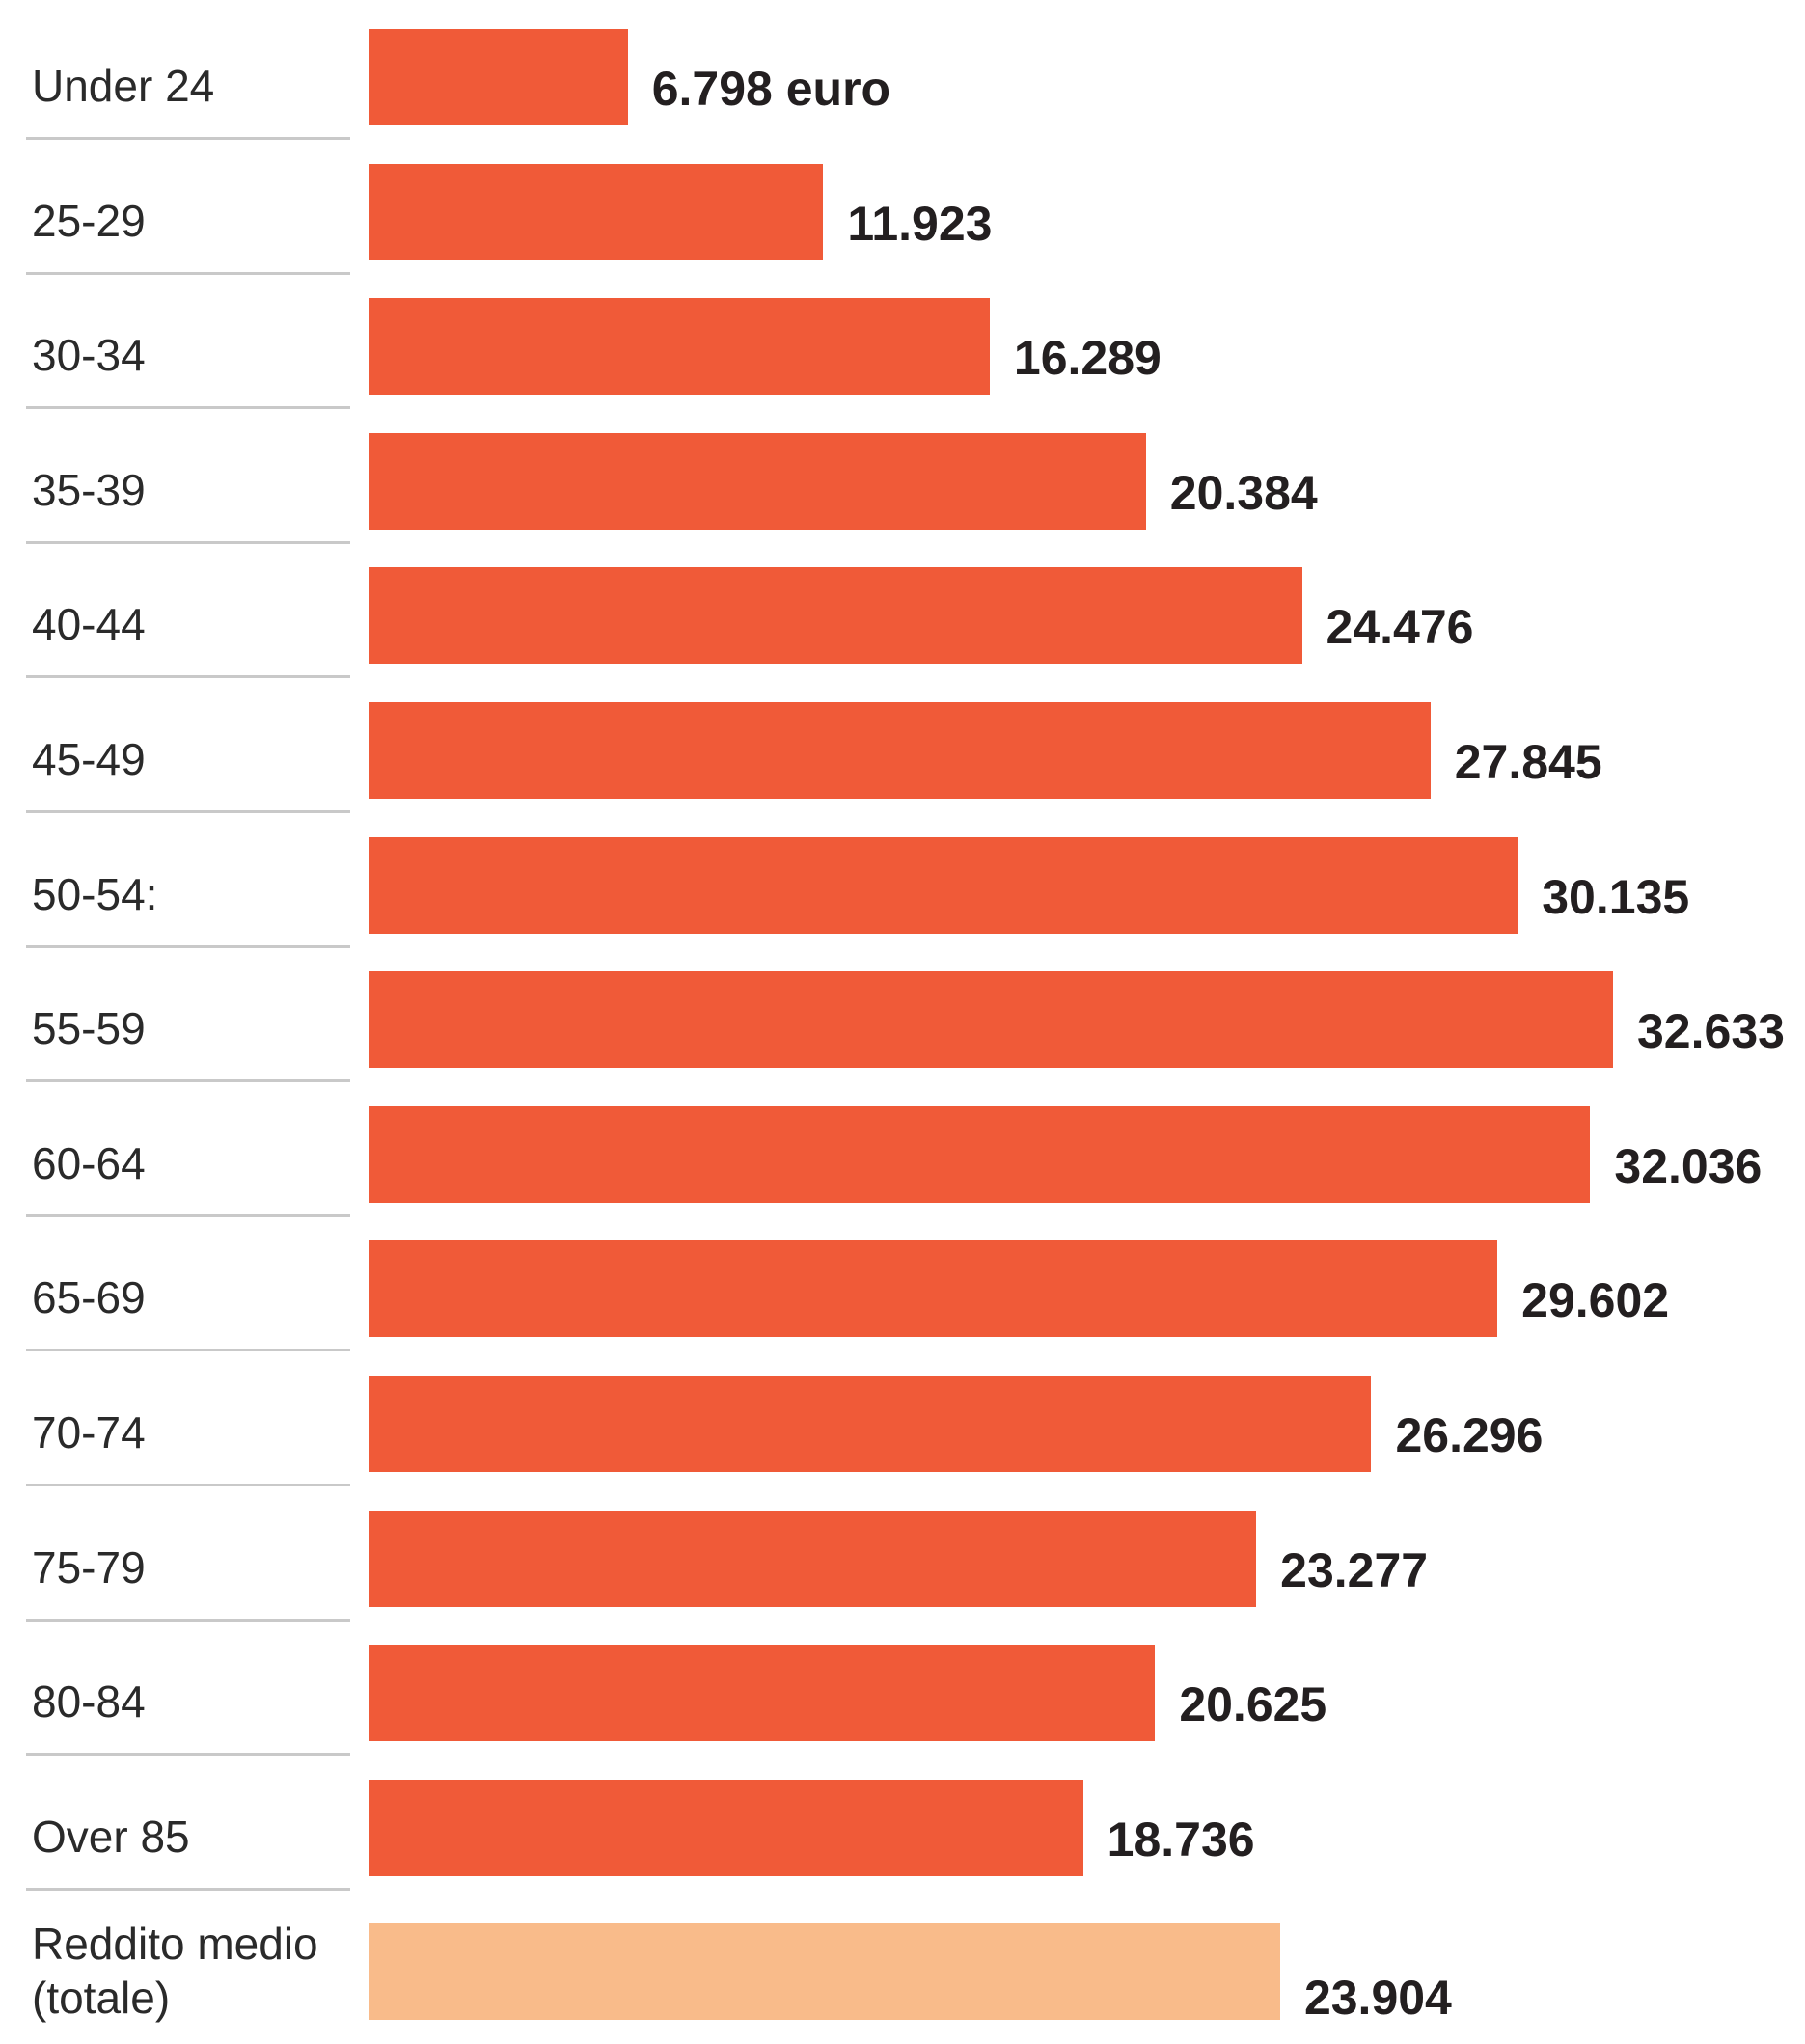 The image size is (1805, 2044). I want to click on category-label: 65-69, so click(89, 1297).